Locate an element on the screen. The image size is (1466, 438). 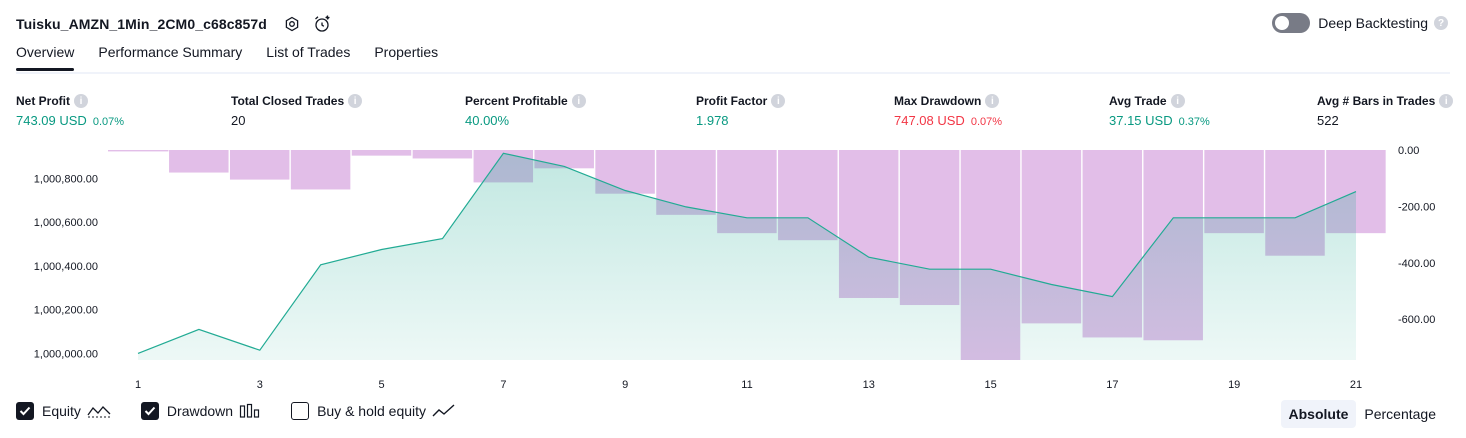
left-axis-tick-label: 1,000,400.00 is located at coordinates (66, 267).